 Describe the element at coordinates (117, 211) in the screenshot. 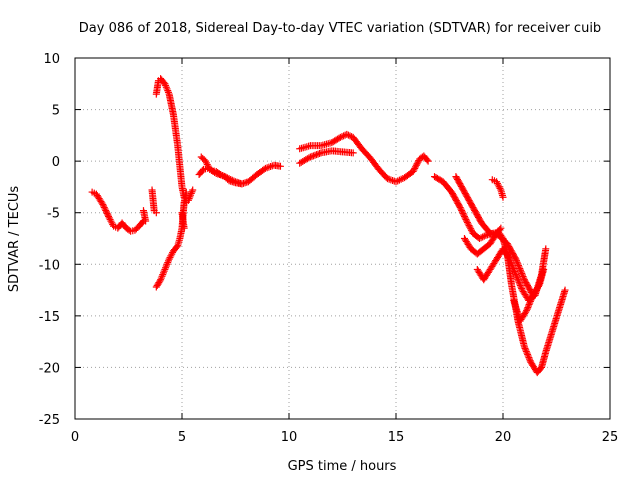

I see `series-arc1` at that location.